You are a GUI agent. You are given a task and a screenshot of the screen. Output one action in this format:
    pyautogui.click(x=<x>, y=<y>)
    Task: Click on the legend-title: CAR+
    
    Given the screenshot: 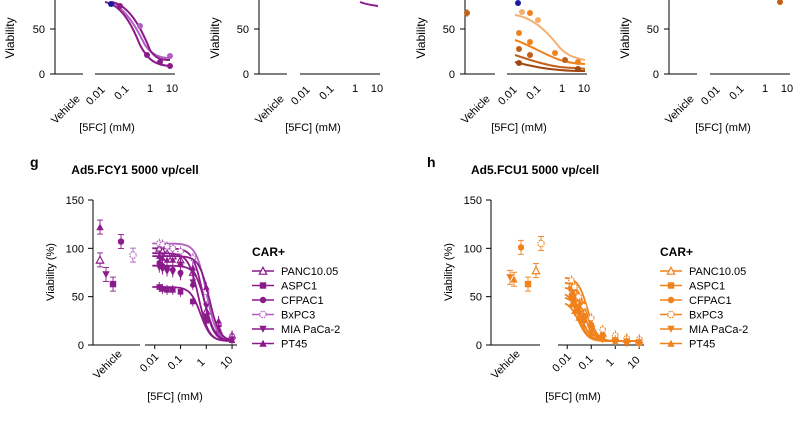 What is the action you would take?
    pyautogui.click(x=676, y=252)
    